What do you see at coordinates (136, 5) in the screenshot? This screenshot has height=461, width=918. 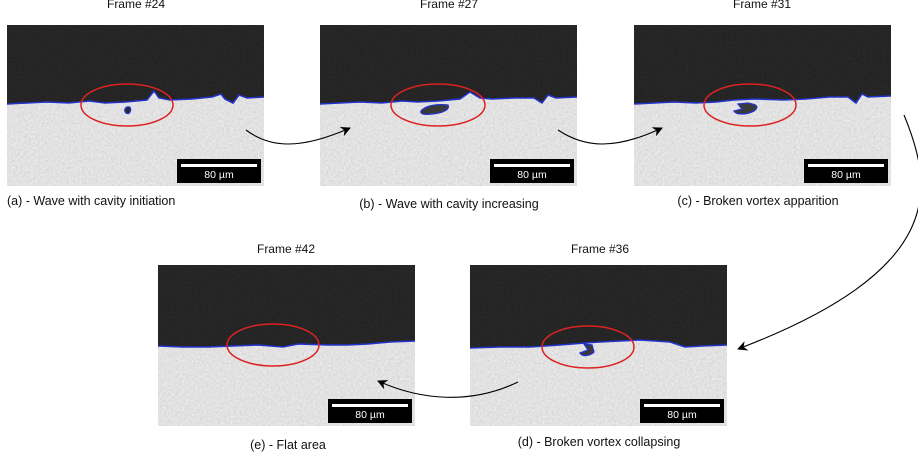 I see `frame-title-a: Frame #24` at bounding box center [136, 5].